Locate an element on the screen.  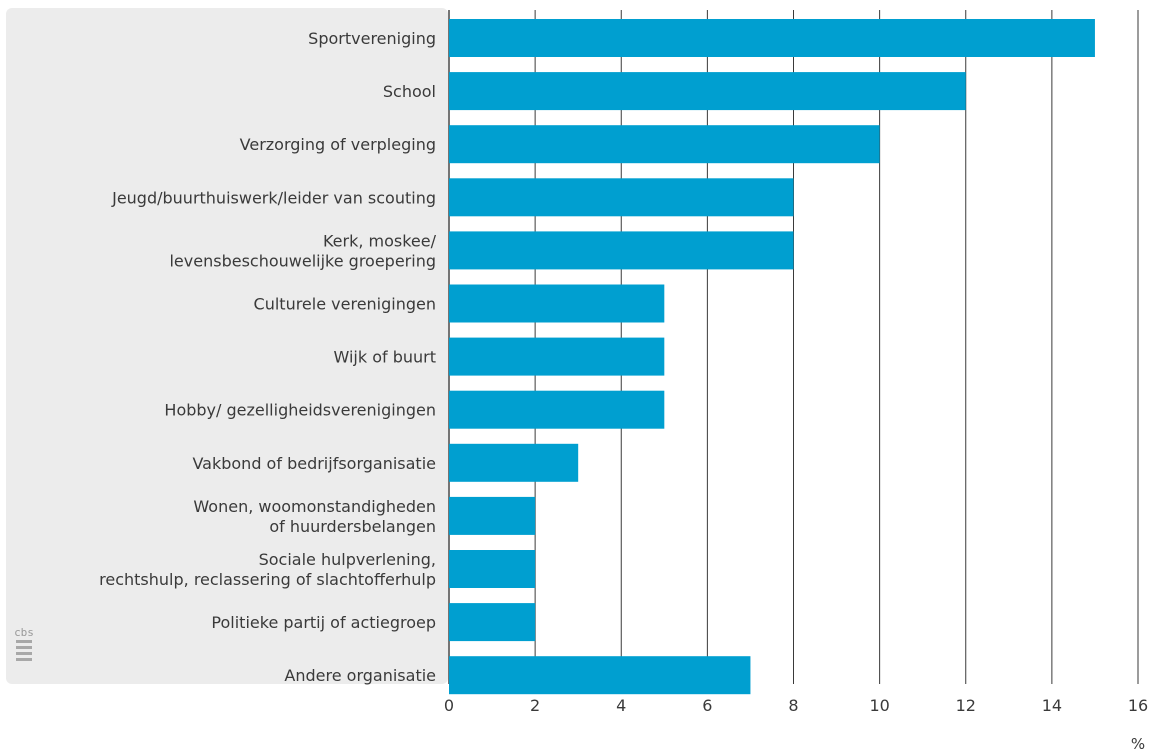
x-tick-labels: 0 2 4 6 8 10 12 14 16 is located at coordinates (796, 705).